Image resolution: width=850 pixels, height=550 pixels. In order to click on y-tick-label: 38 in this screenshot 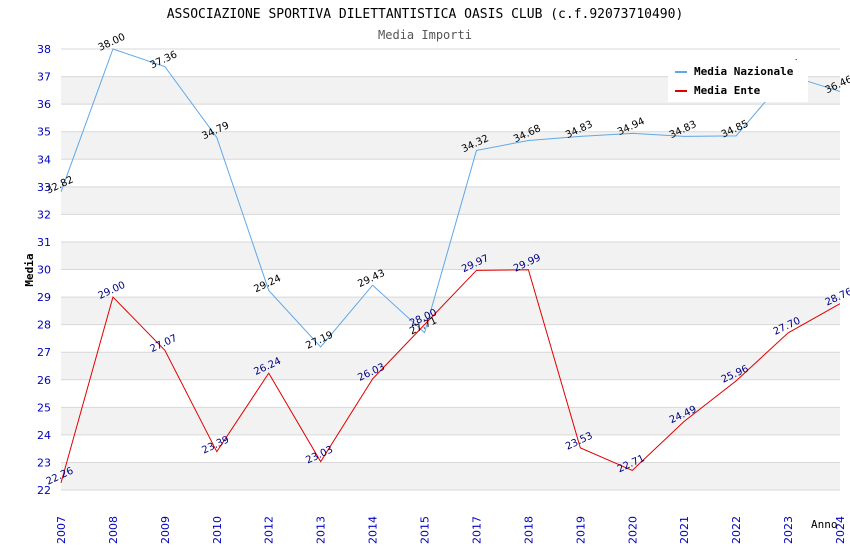, I will do `click(44, 49)`.